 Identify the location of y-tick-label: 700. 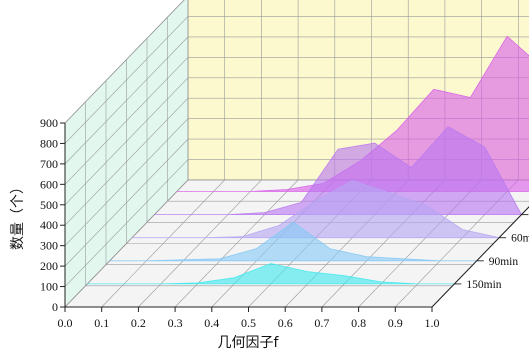
(49, 164).